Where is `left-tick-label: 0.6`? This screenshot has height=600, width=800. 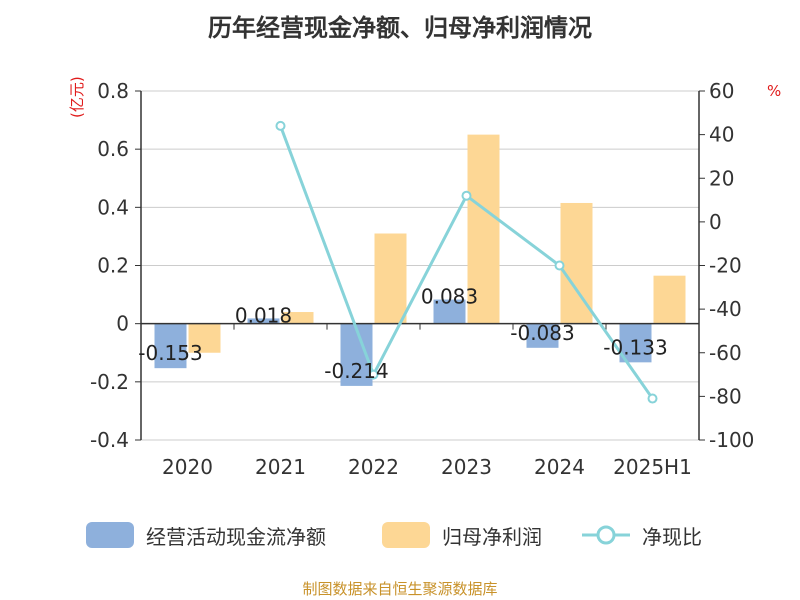
left-tick-label: 0.6 is located at coordinates (113, 149).